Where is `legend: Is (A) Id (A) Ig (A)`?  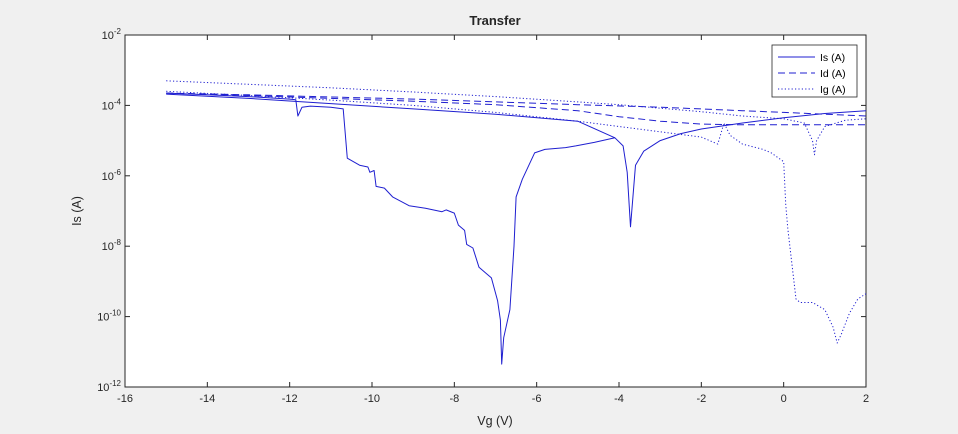 legend: Is (A) Id (A) Ig (A) is located at coordinates (814, 71).